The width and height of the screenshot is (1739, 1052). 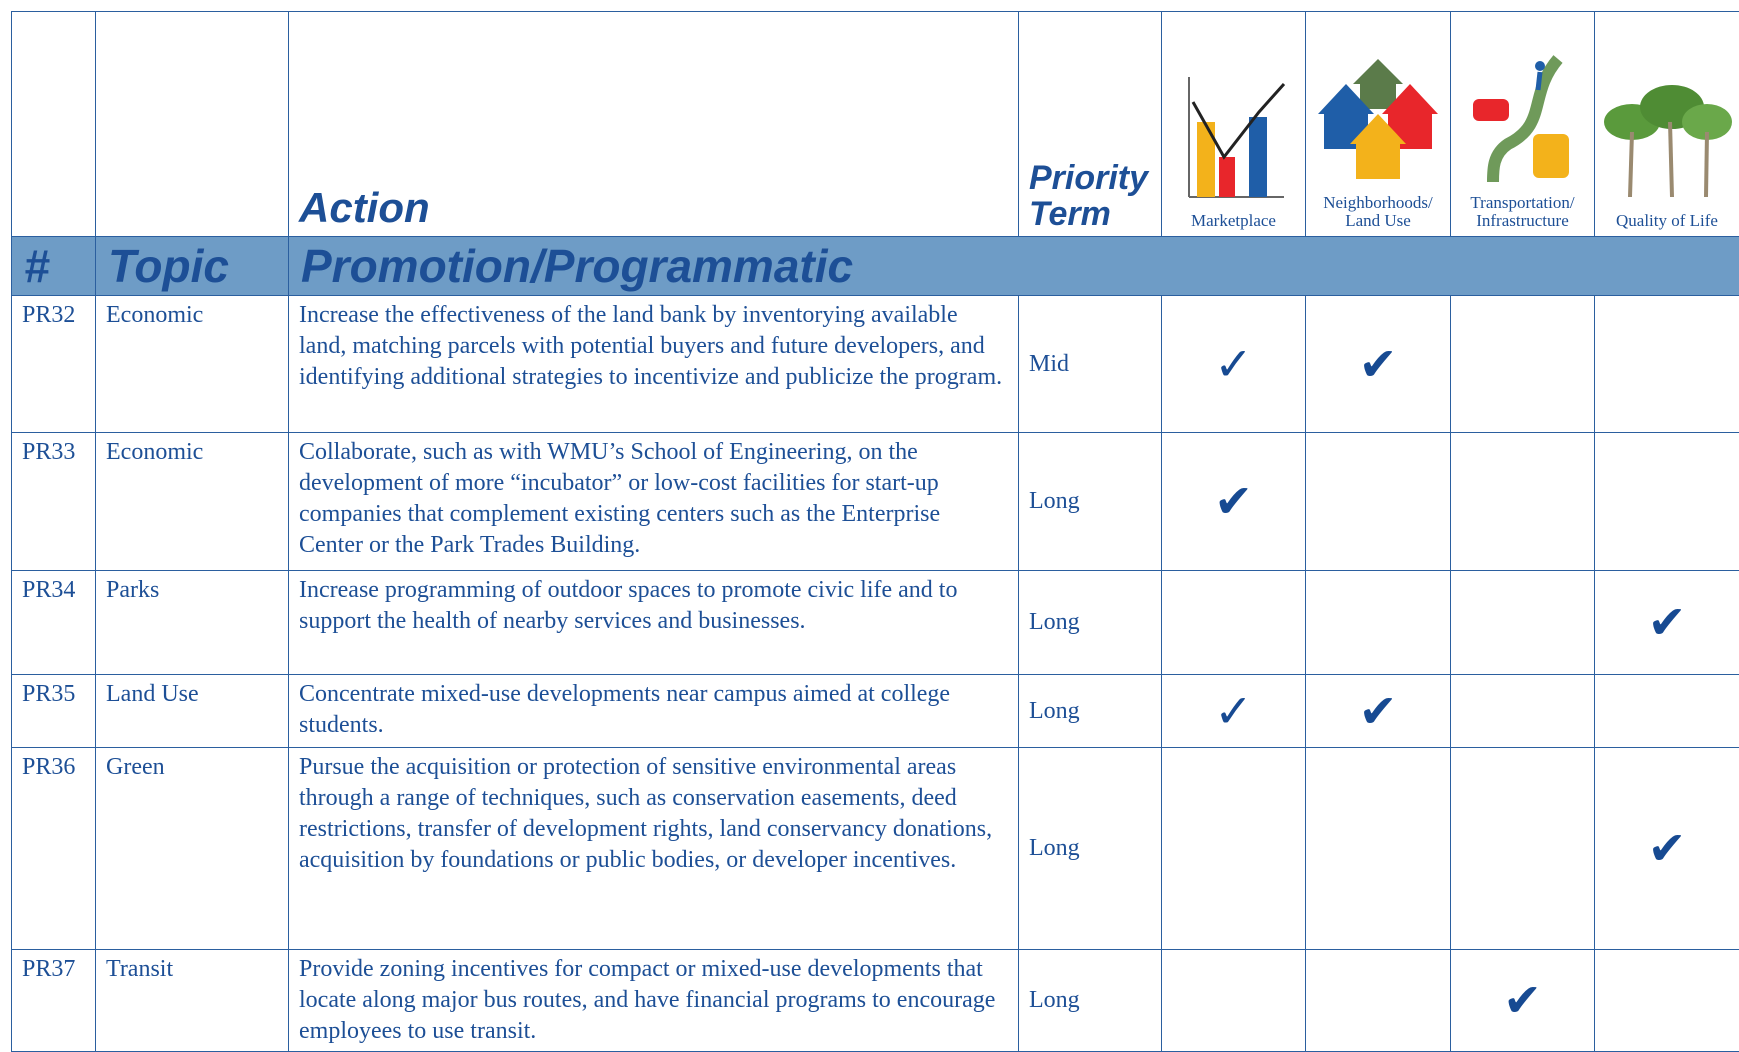 I want to click on row-topic: Green, so click(x=192, y=849).